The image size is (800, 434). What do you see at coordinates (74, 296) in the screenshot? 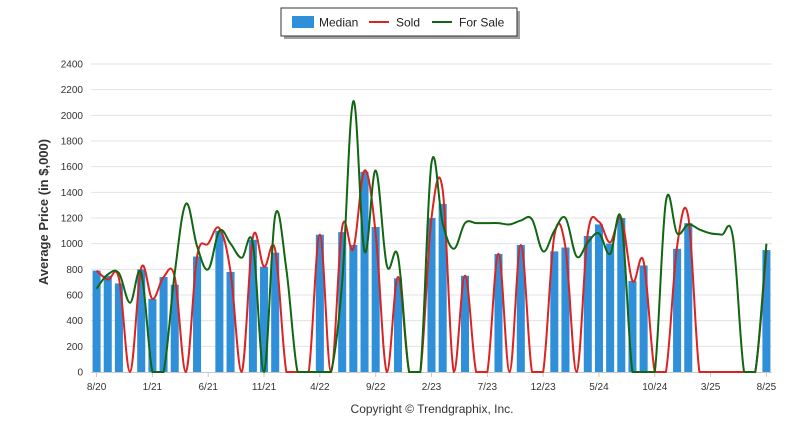
I see `y-tick-label: 600` at bounding box center [74, 296].